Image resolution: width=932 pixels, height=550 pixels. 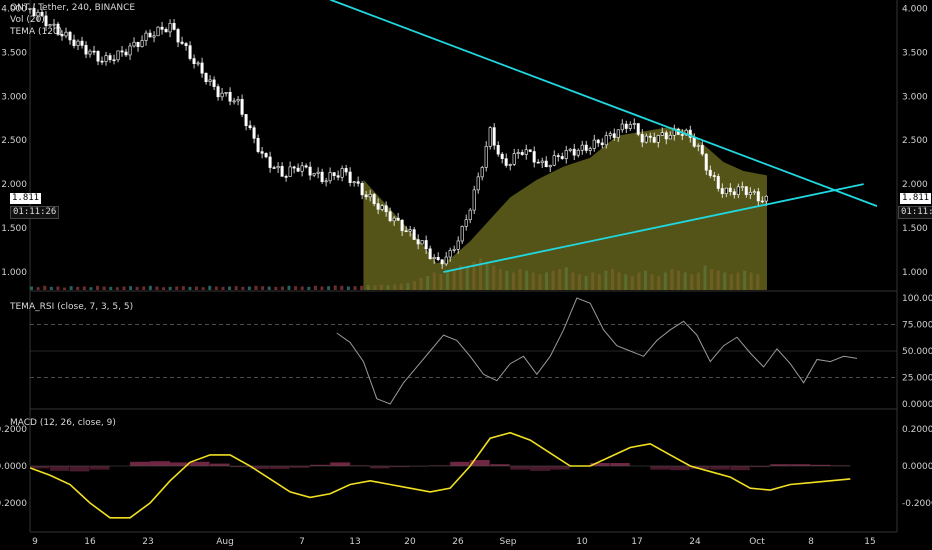 I want to click on rsi-tick: 0.0000, so click(x=917, y=405).